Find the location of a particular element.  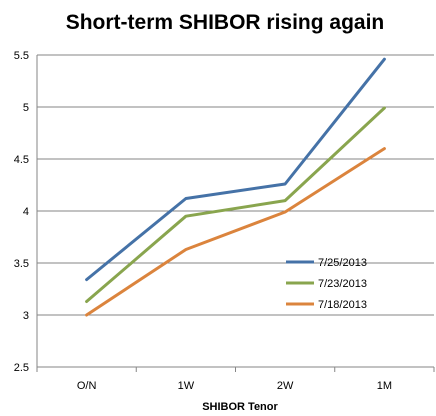

legend-label: 7/23/2013 is located at coordinates (342, 284).